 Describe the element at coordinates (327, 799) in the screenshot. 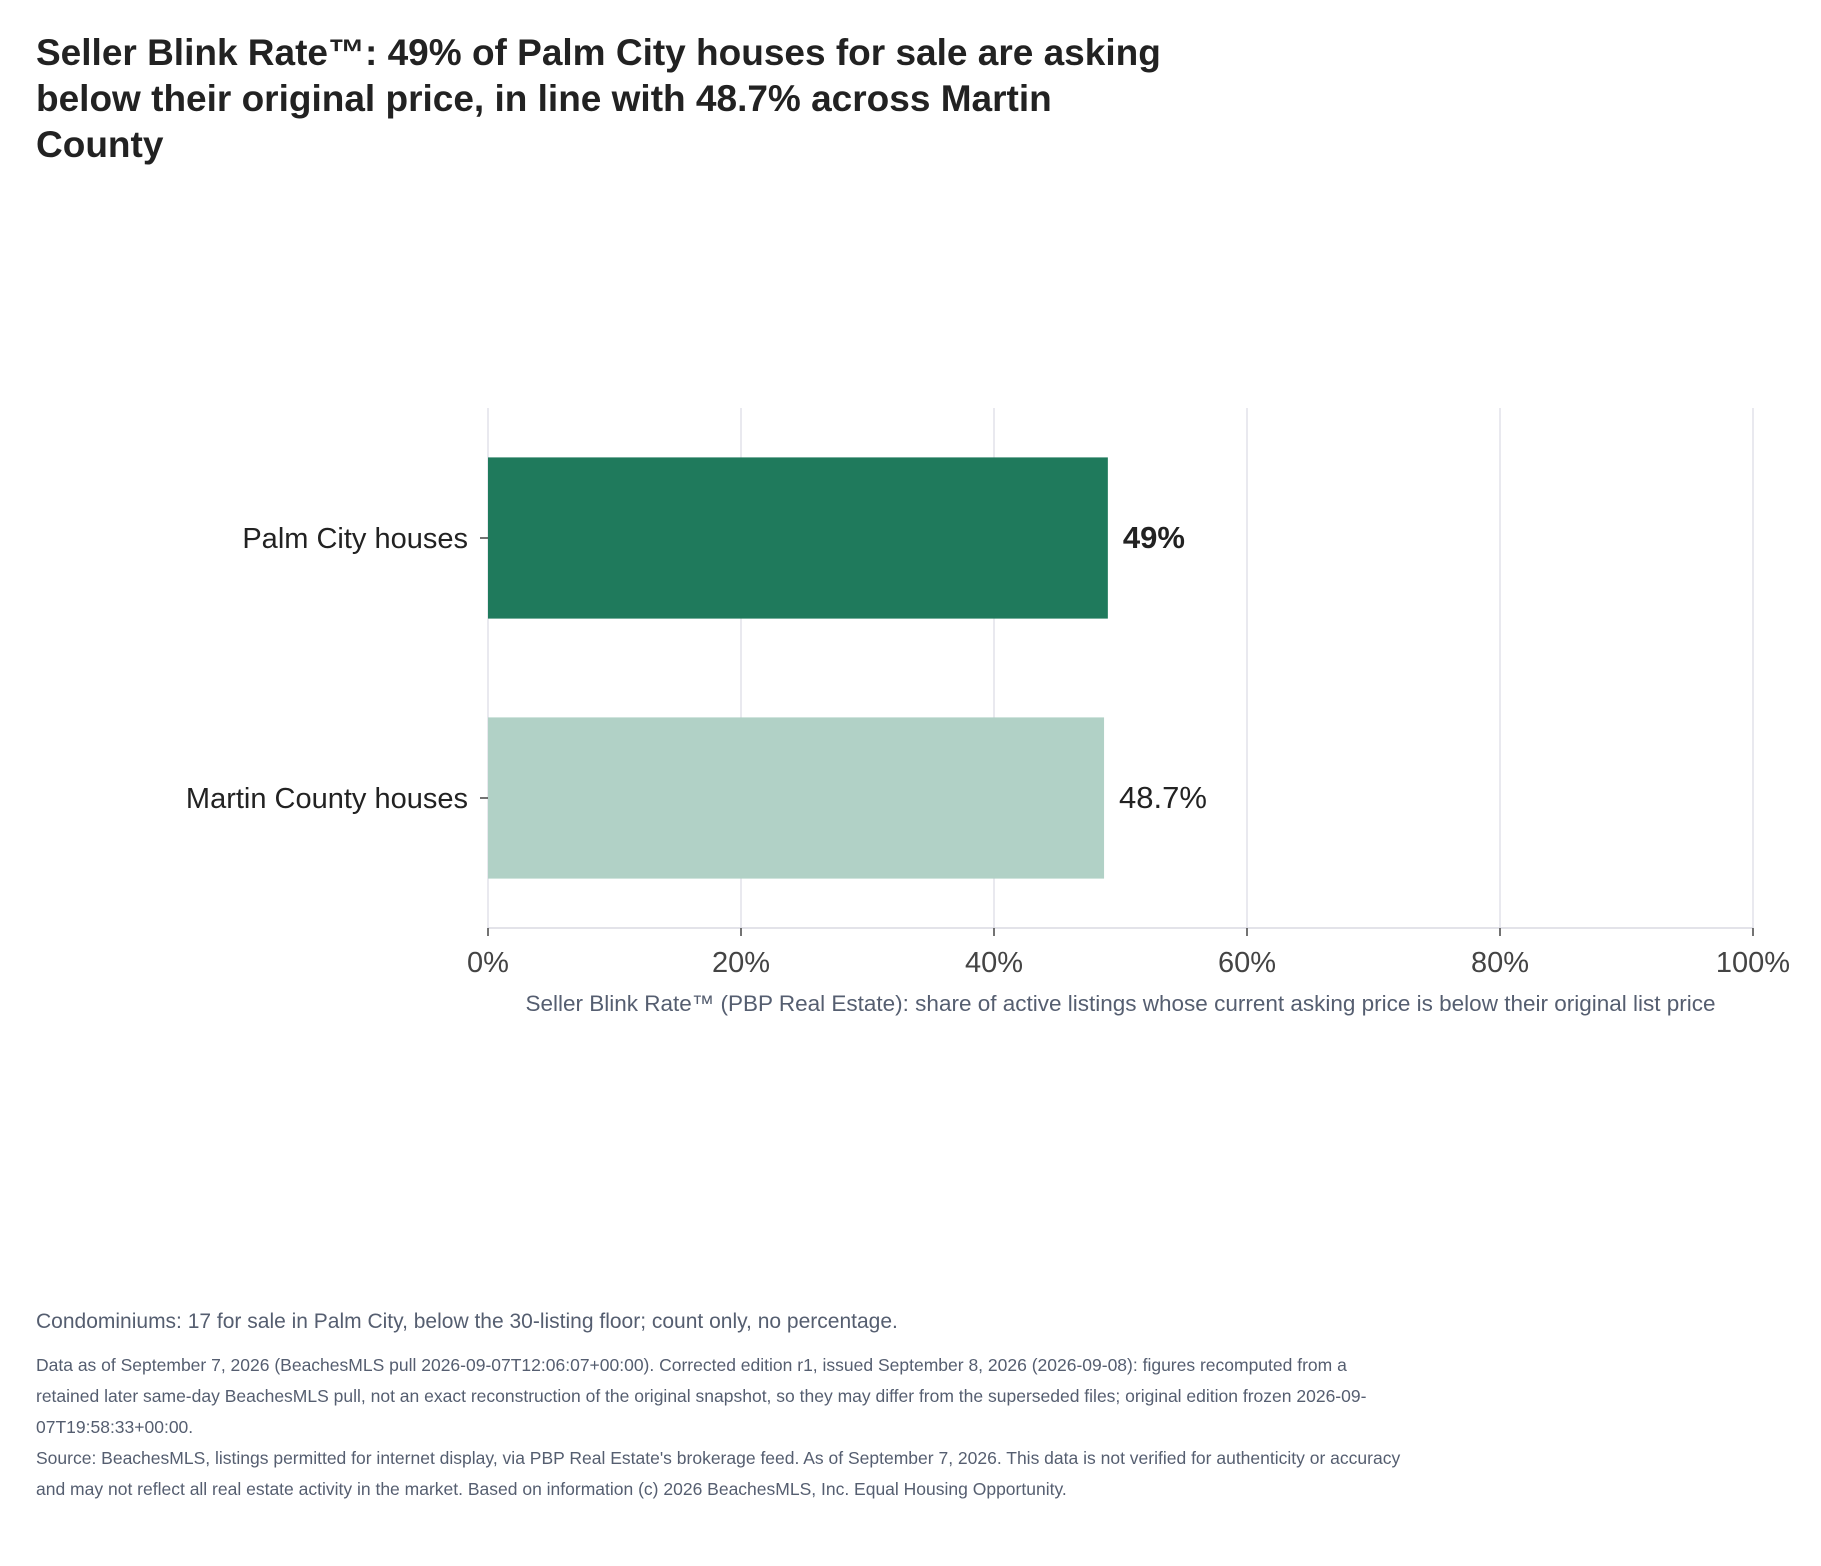

I see `category-label: Martin County houses` at that location.